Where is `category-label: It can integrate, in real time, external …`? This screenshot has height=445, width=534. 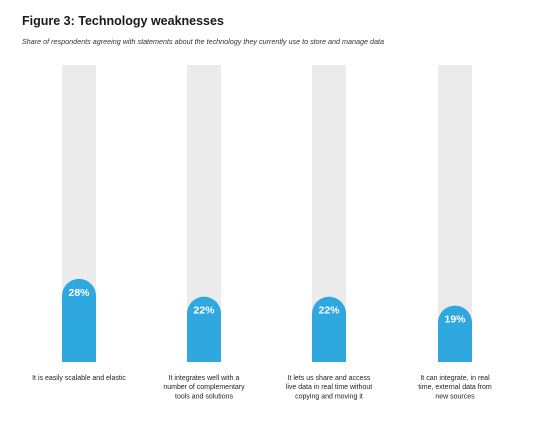 category-label: It can integrate, in real time, external … is located at coordinates (455, 387).